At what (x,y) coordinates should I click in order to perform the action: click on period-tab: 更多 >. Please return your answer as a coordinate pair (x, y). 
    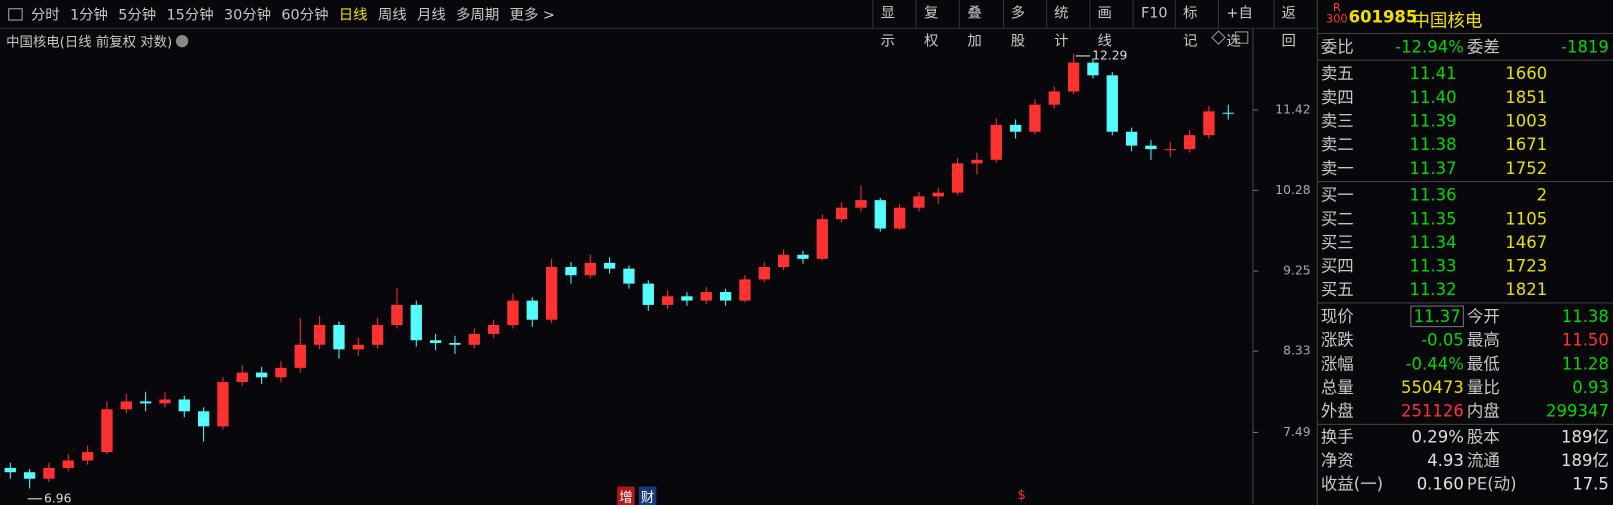
    Looking at the image, I should click on (532, 15).